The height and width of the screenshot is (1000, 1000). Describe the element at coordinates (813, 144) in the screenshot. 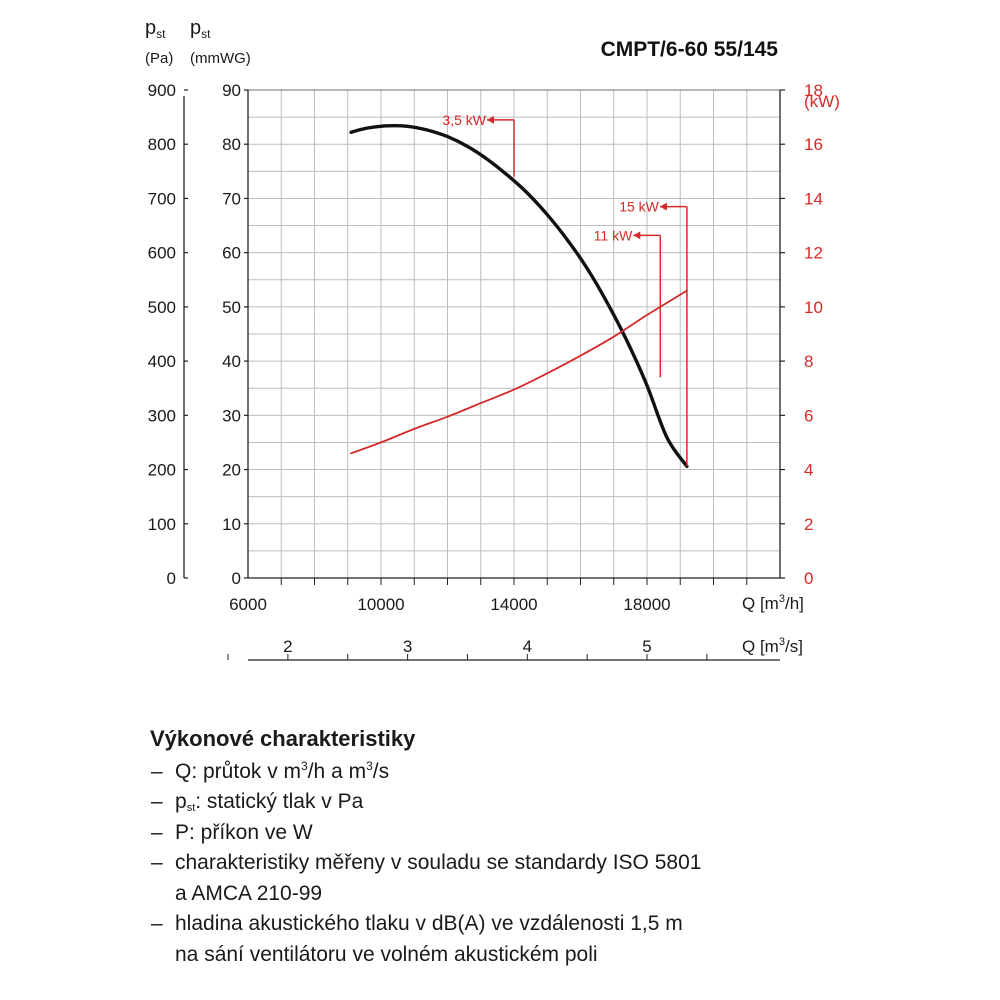

I see `y-kw-tick-label: 16` at that location.